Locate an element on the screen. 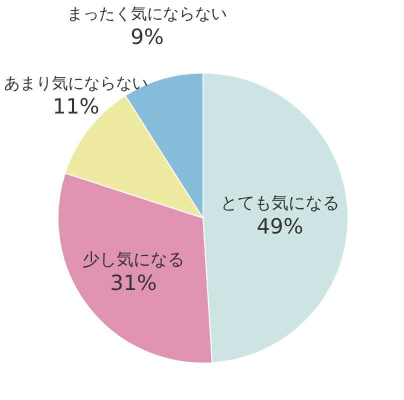 The image size is (404, 400). data-label: 31% is located at coordinates (133, 282).